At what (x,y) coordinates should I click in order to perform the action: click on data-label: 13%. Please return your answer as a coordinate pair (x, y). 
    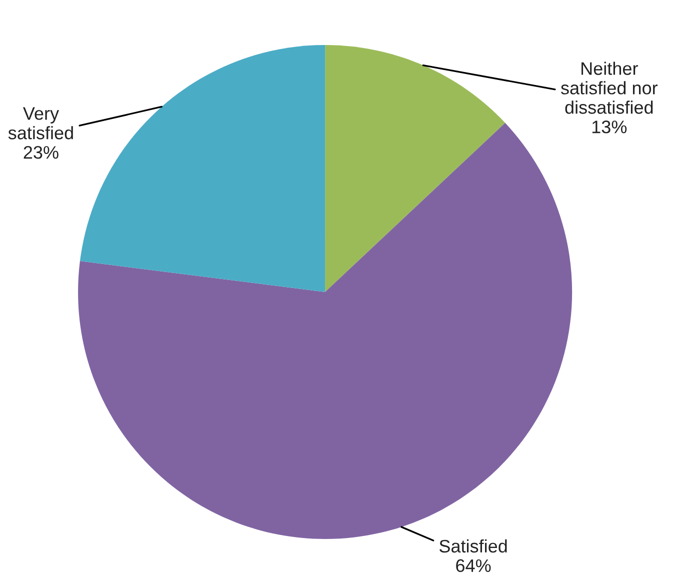
    Looking at the image, I should click on (609, 127).